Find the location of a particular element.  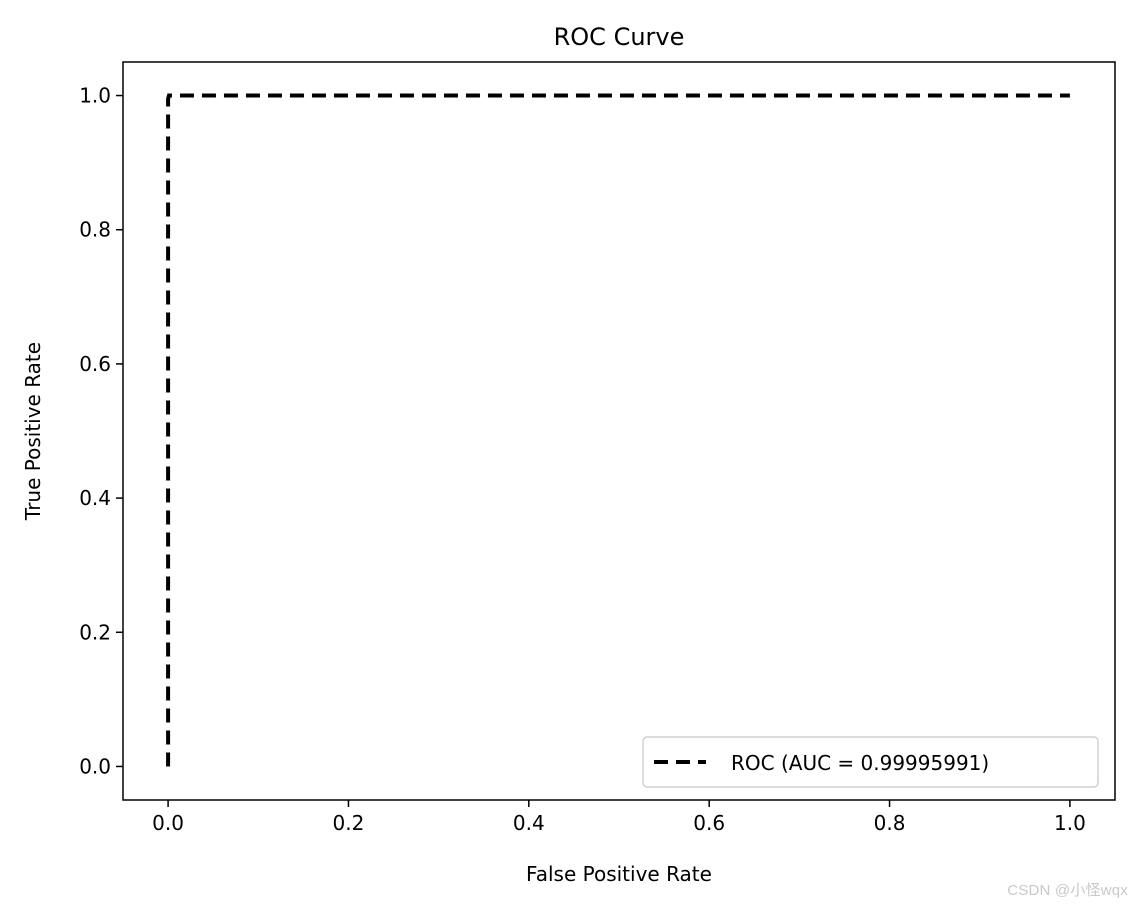

x-tick-label: 0.0 is located at coordinates (168, 823).